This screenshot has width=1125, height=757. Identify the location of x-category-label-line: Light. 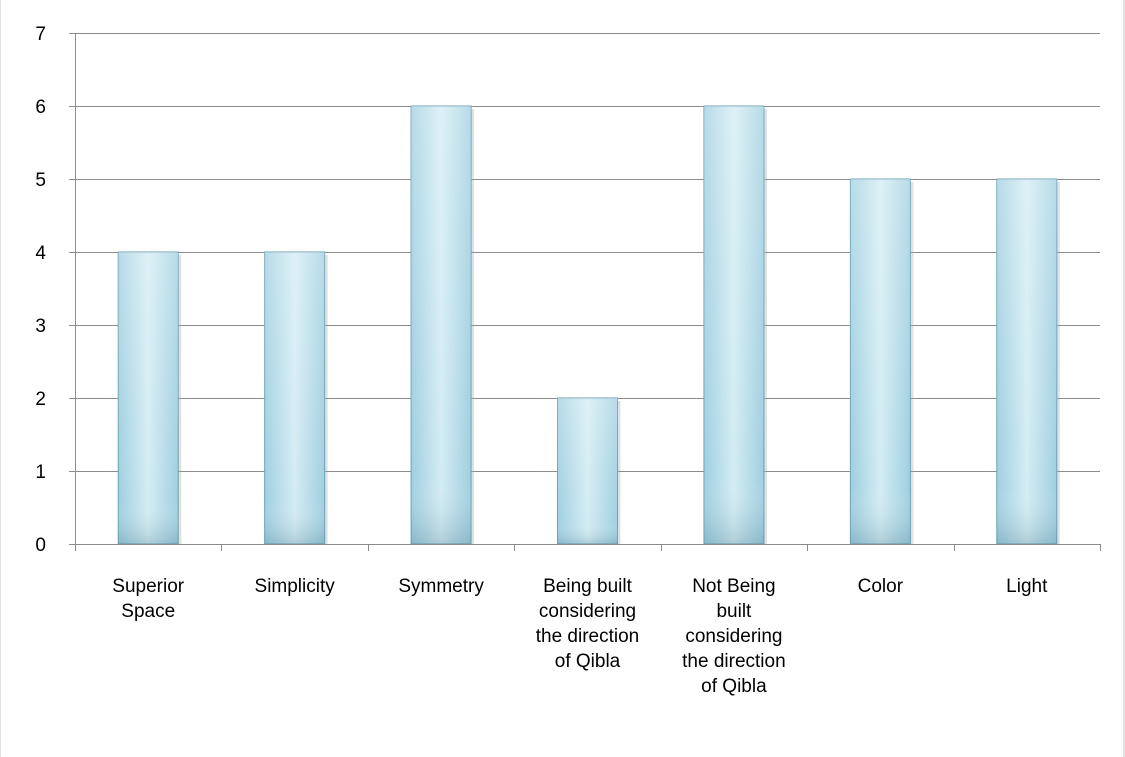
(1027, 586).